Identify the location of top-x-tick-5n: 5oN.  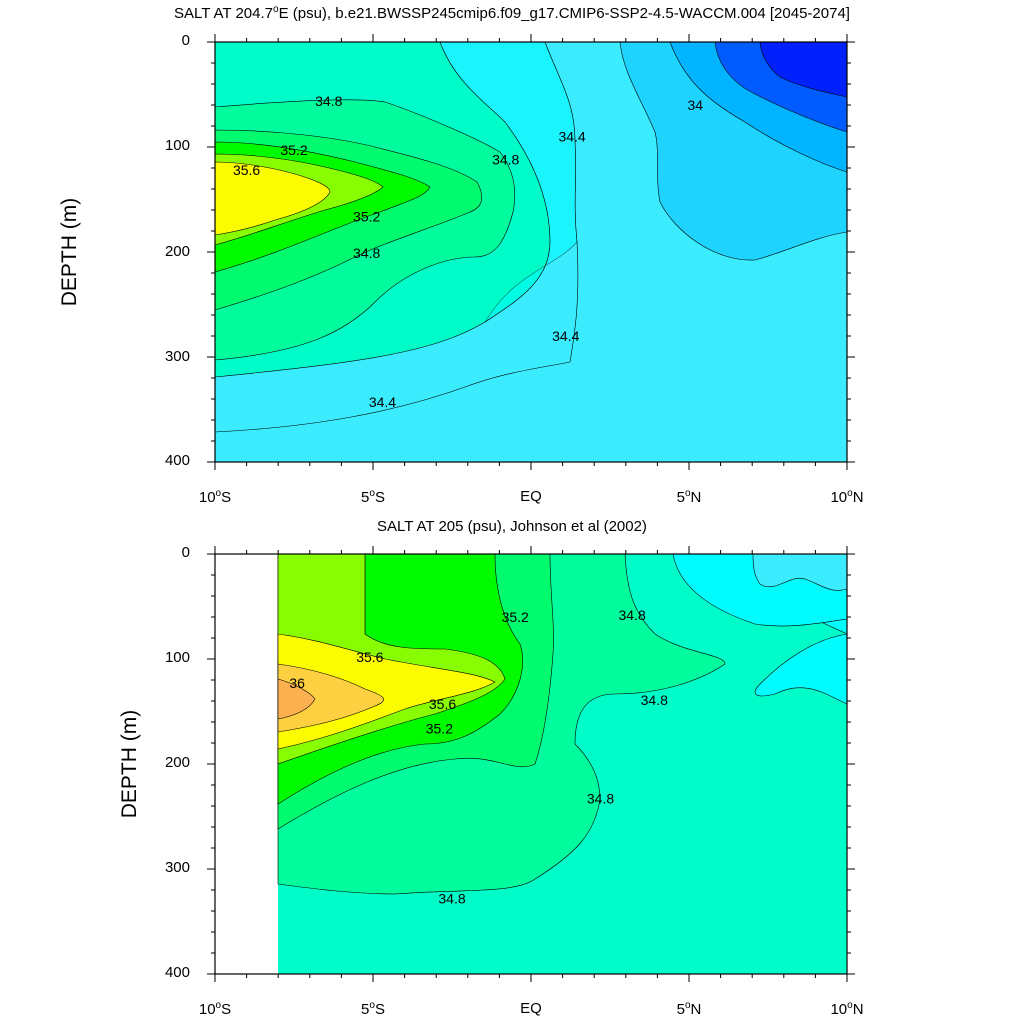
(689, 497).